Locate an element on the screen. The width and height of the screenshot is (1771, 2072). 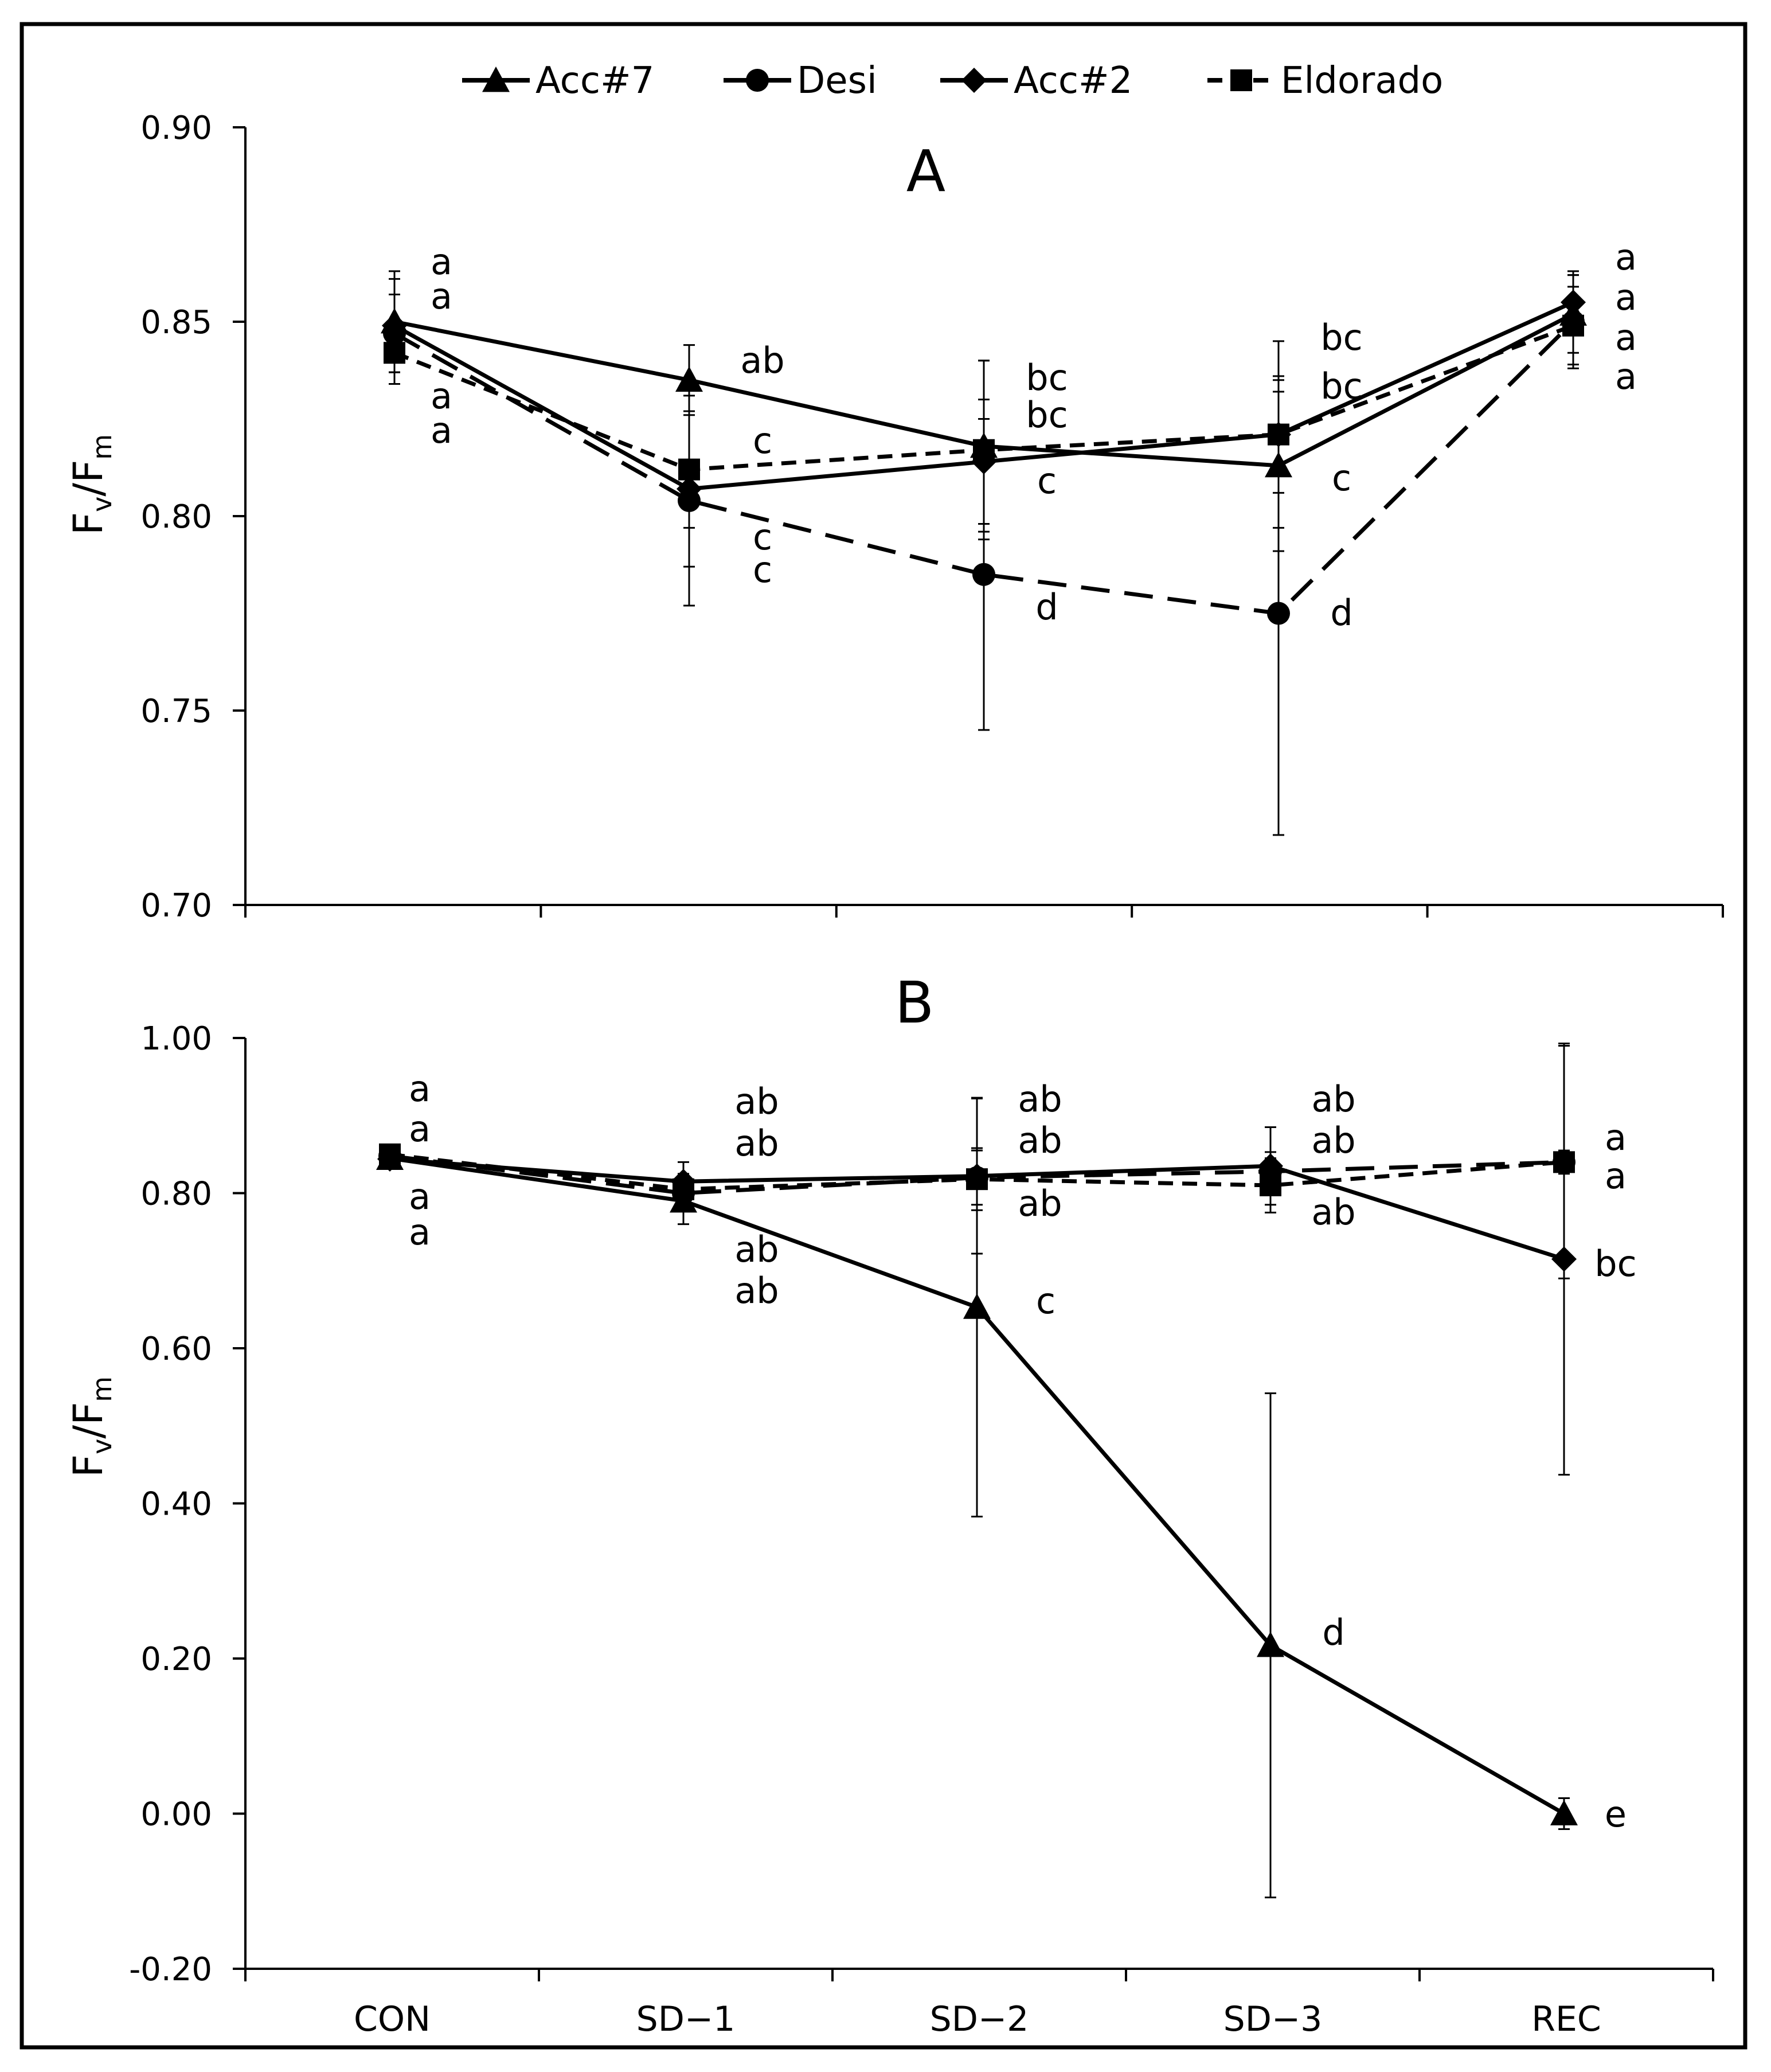
y-tick-label: -0.20 is located at coordinates (170, 1970).